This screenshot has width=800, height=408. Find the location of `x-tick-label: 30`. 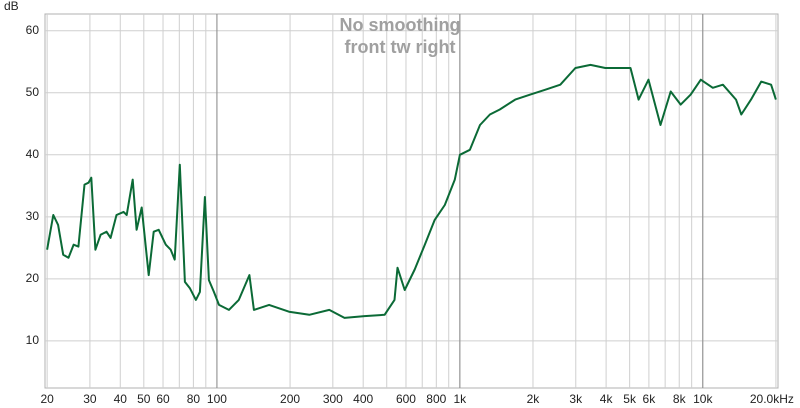

x-tick-label: 30 is located at coordinates (90, 399).